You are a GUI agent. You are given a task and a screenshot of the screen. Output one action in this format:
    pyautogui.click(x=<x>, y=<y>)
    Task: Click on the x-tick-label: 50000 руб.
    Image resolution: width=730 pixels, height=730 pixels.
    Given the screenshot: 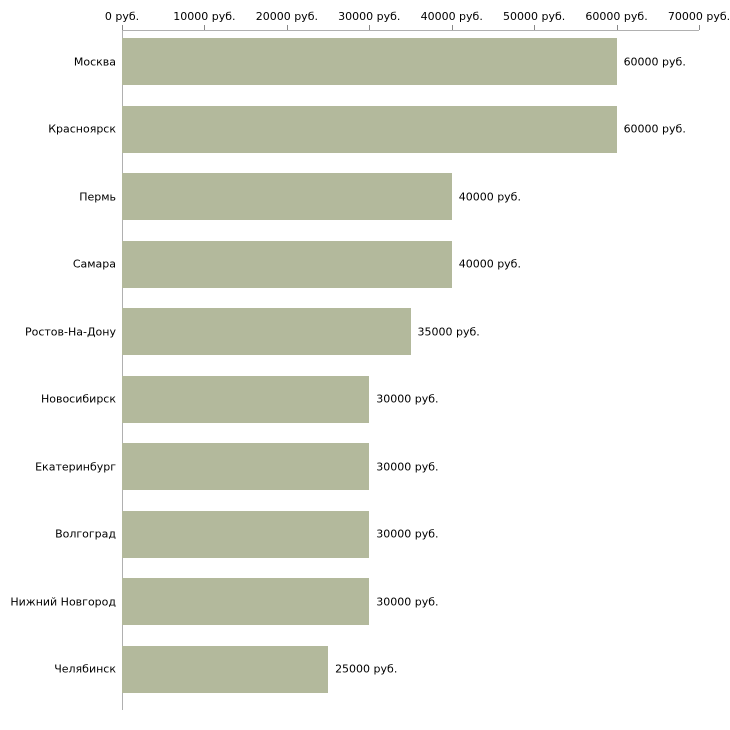 What is the action you would take?
    pyautogui.click(x=534, y=16)
    